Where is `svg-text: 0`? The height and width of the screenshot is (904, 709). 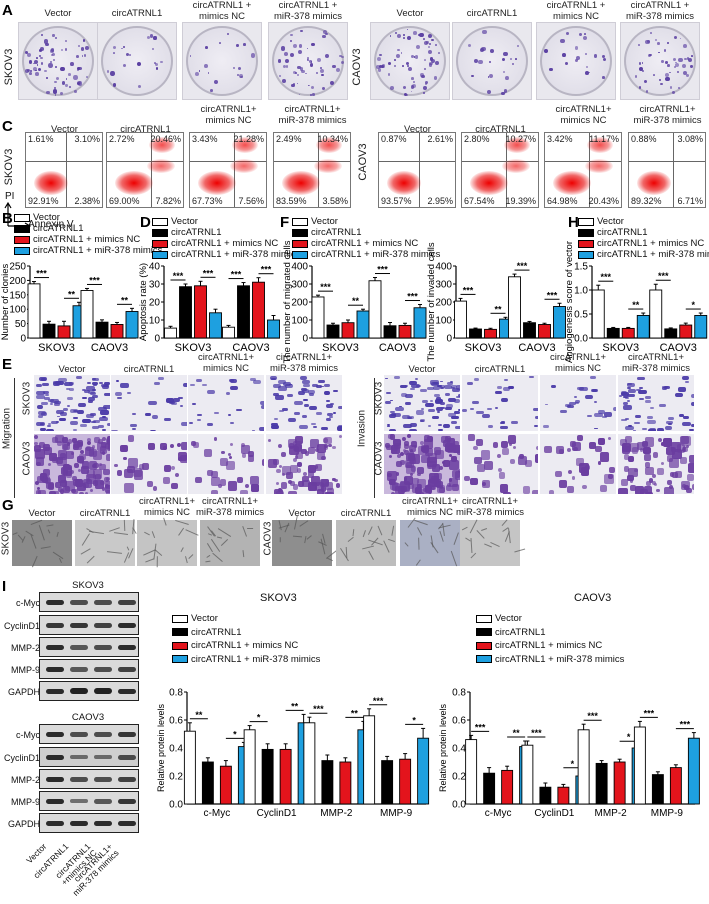 svg-text: 0 is located at coordinates (23, 339).